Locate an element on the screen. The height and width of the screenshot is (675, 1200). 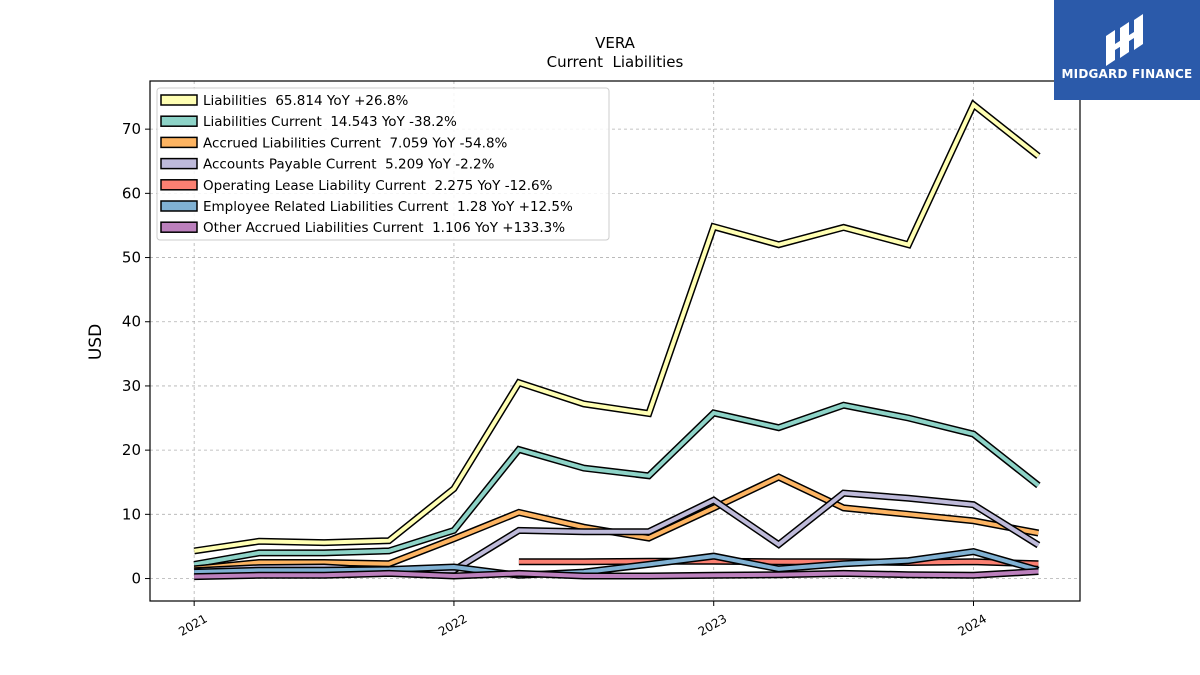
y-axis-label: USD is located at coordinates (96, 342).